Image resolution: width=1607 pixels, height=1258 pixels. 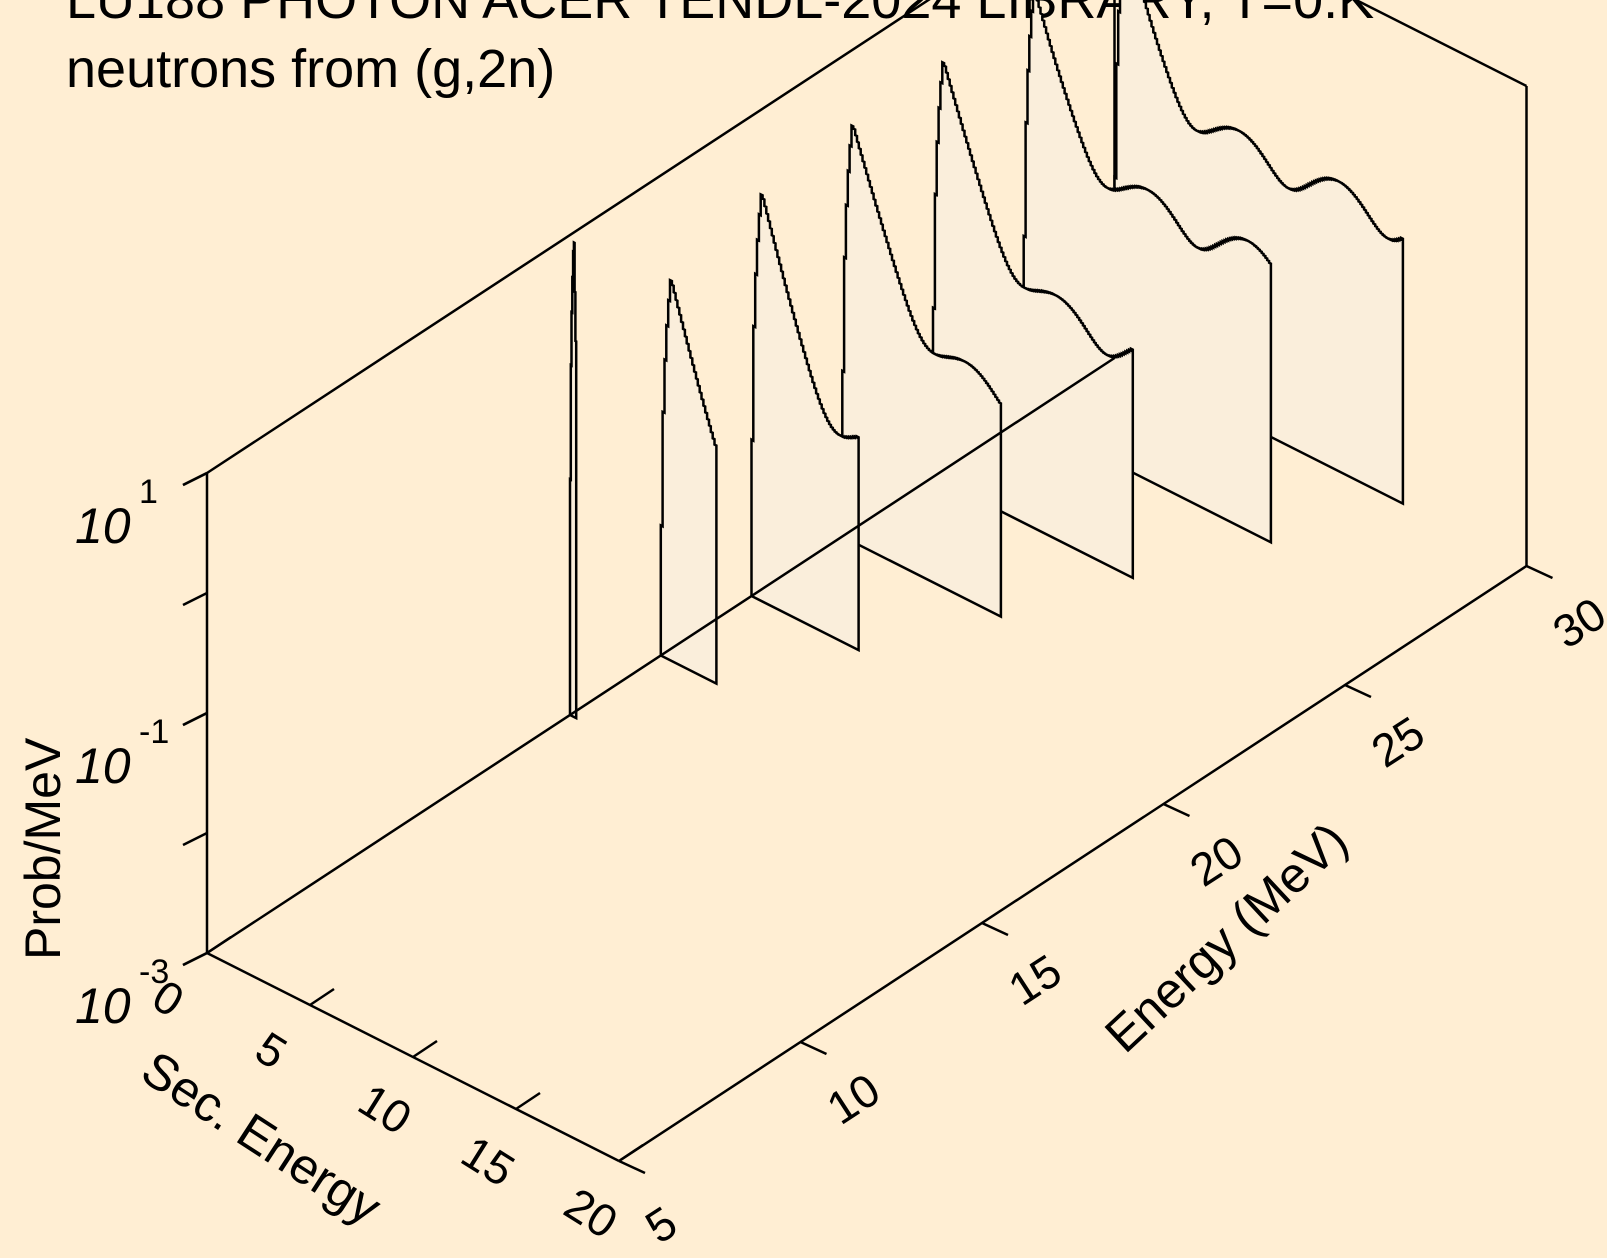 I want to click on y-tick-label: 10, so click(x=853, y=1098).